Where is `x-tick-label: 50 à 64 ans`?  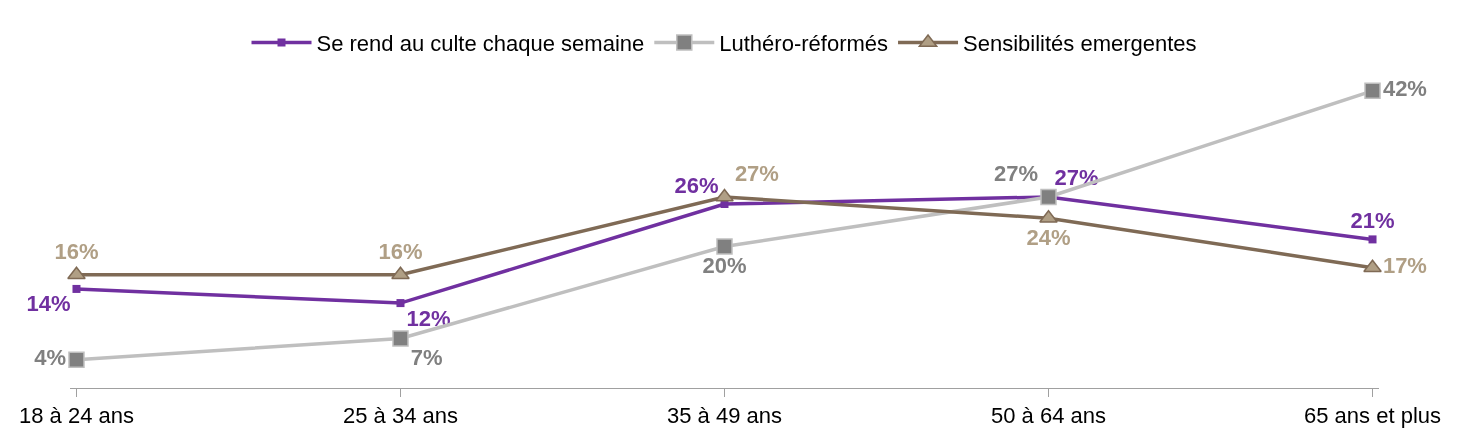 x-tick-label: 50 à 64 ans is located at coordinates (1048, 416).